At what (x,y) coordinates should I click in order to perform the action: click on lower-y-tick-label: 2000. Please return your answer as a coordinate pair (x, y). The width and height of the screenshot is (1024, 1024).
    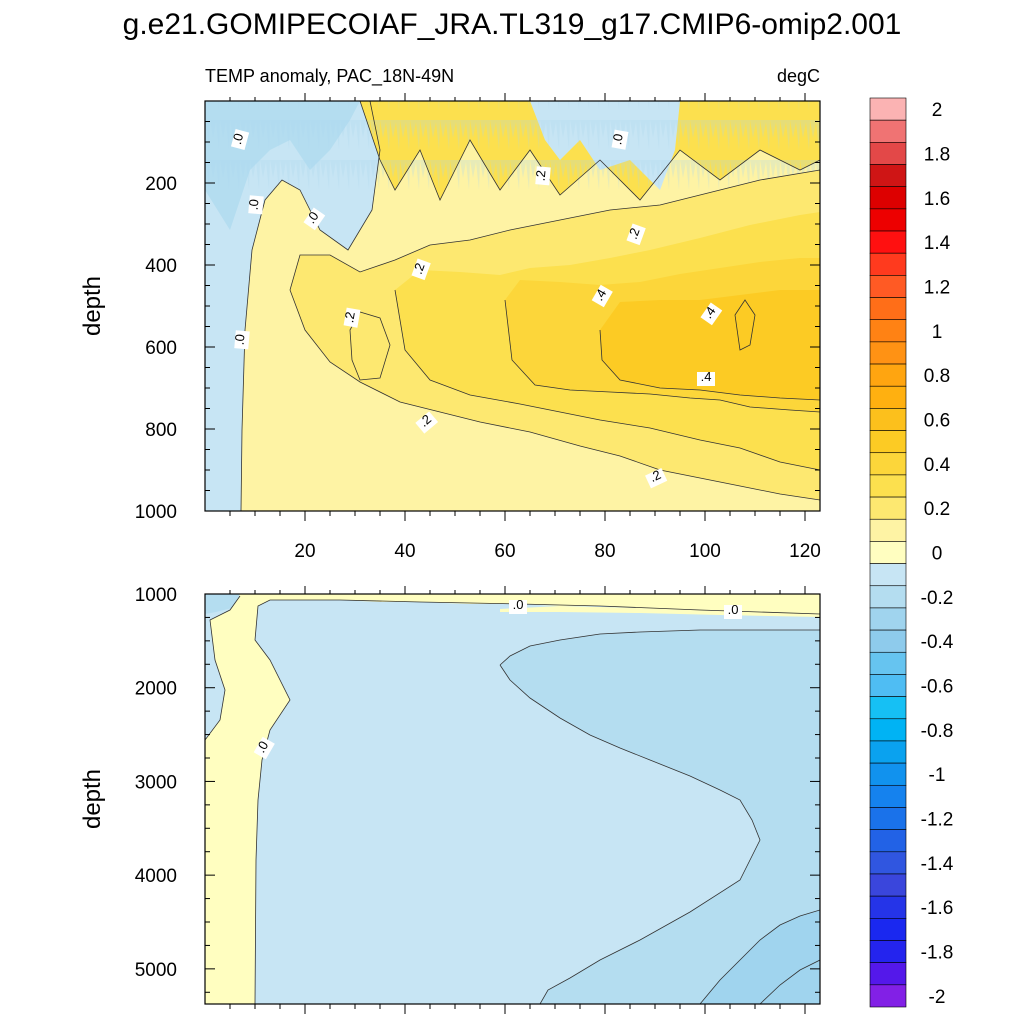
    Looking at the image, I should click on (156, 689).